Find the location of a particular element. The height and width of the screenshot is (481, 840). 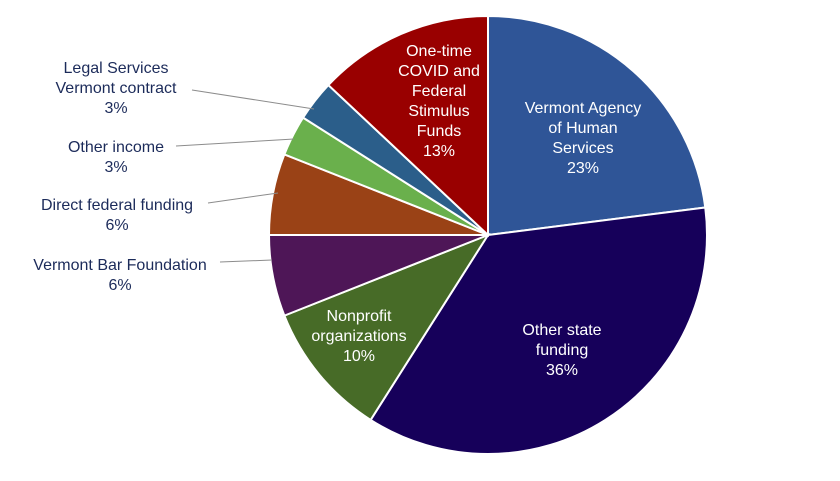

pie-slice-one-time-covid-and-federal-stimulus-funds is located at coordinates (407, 126).